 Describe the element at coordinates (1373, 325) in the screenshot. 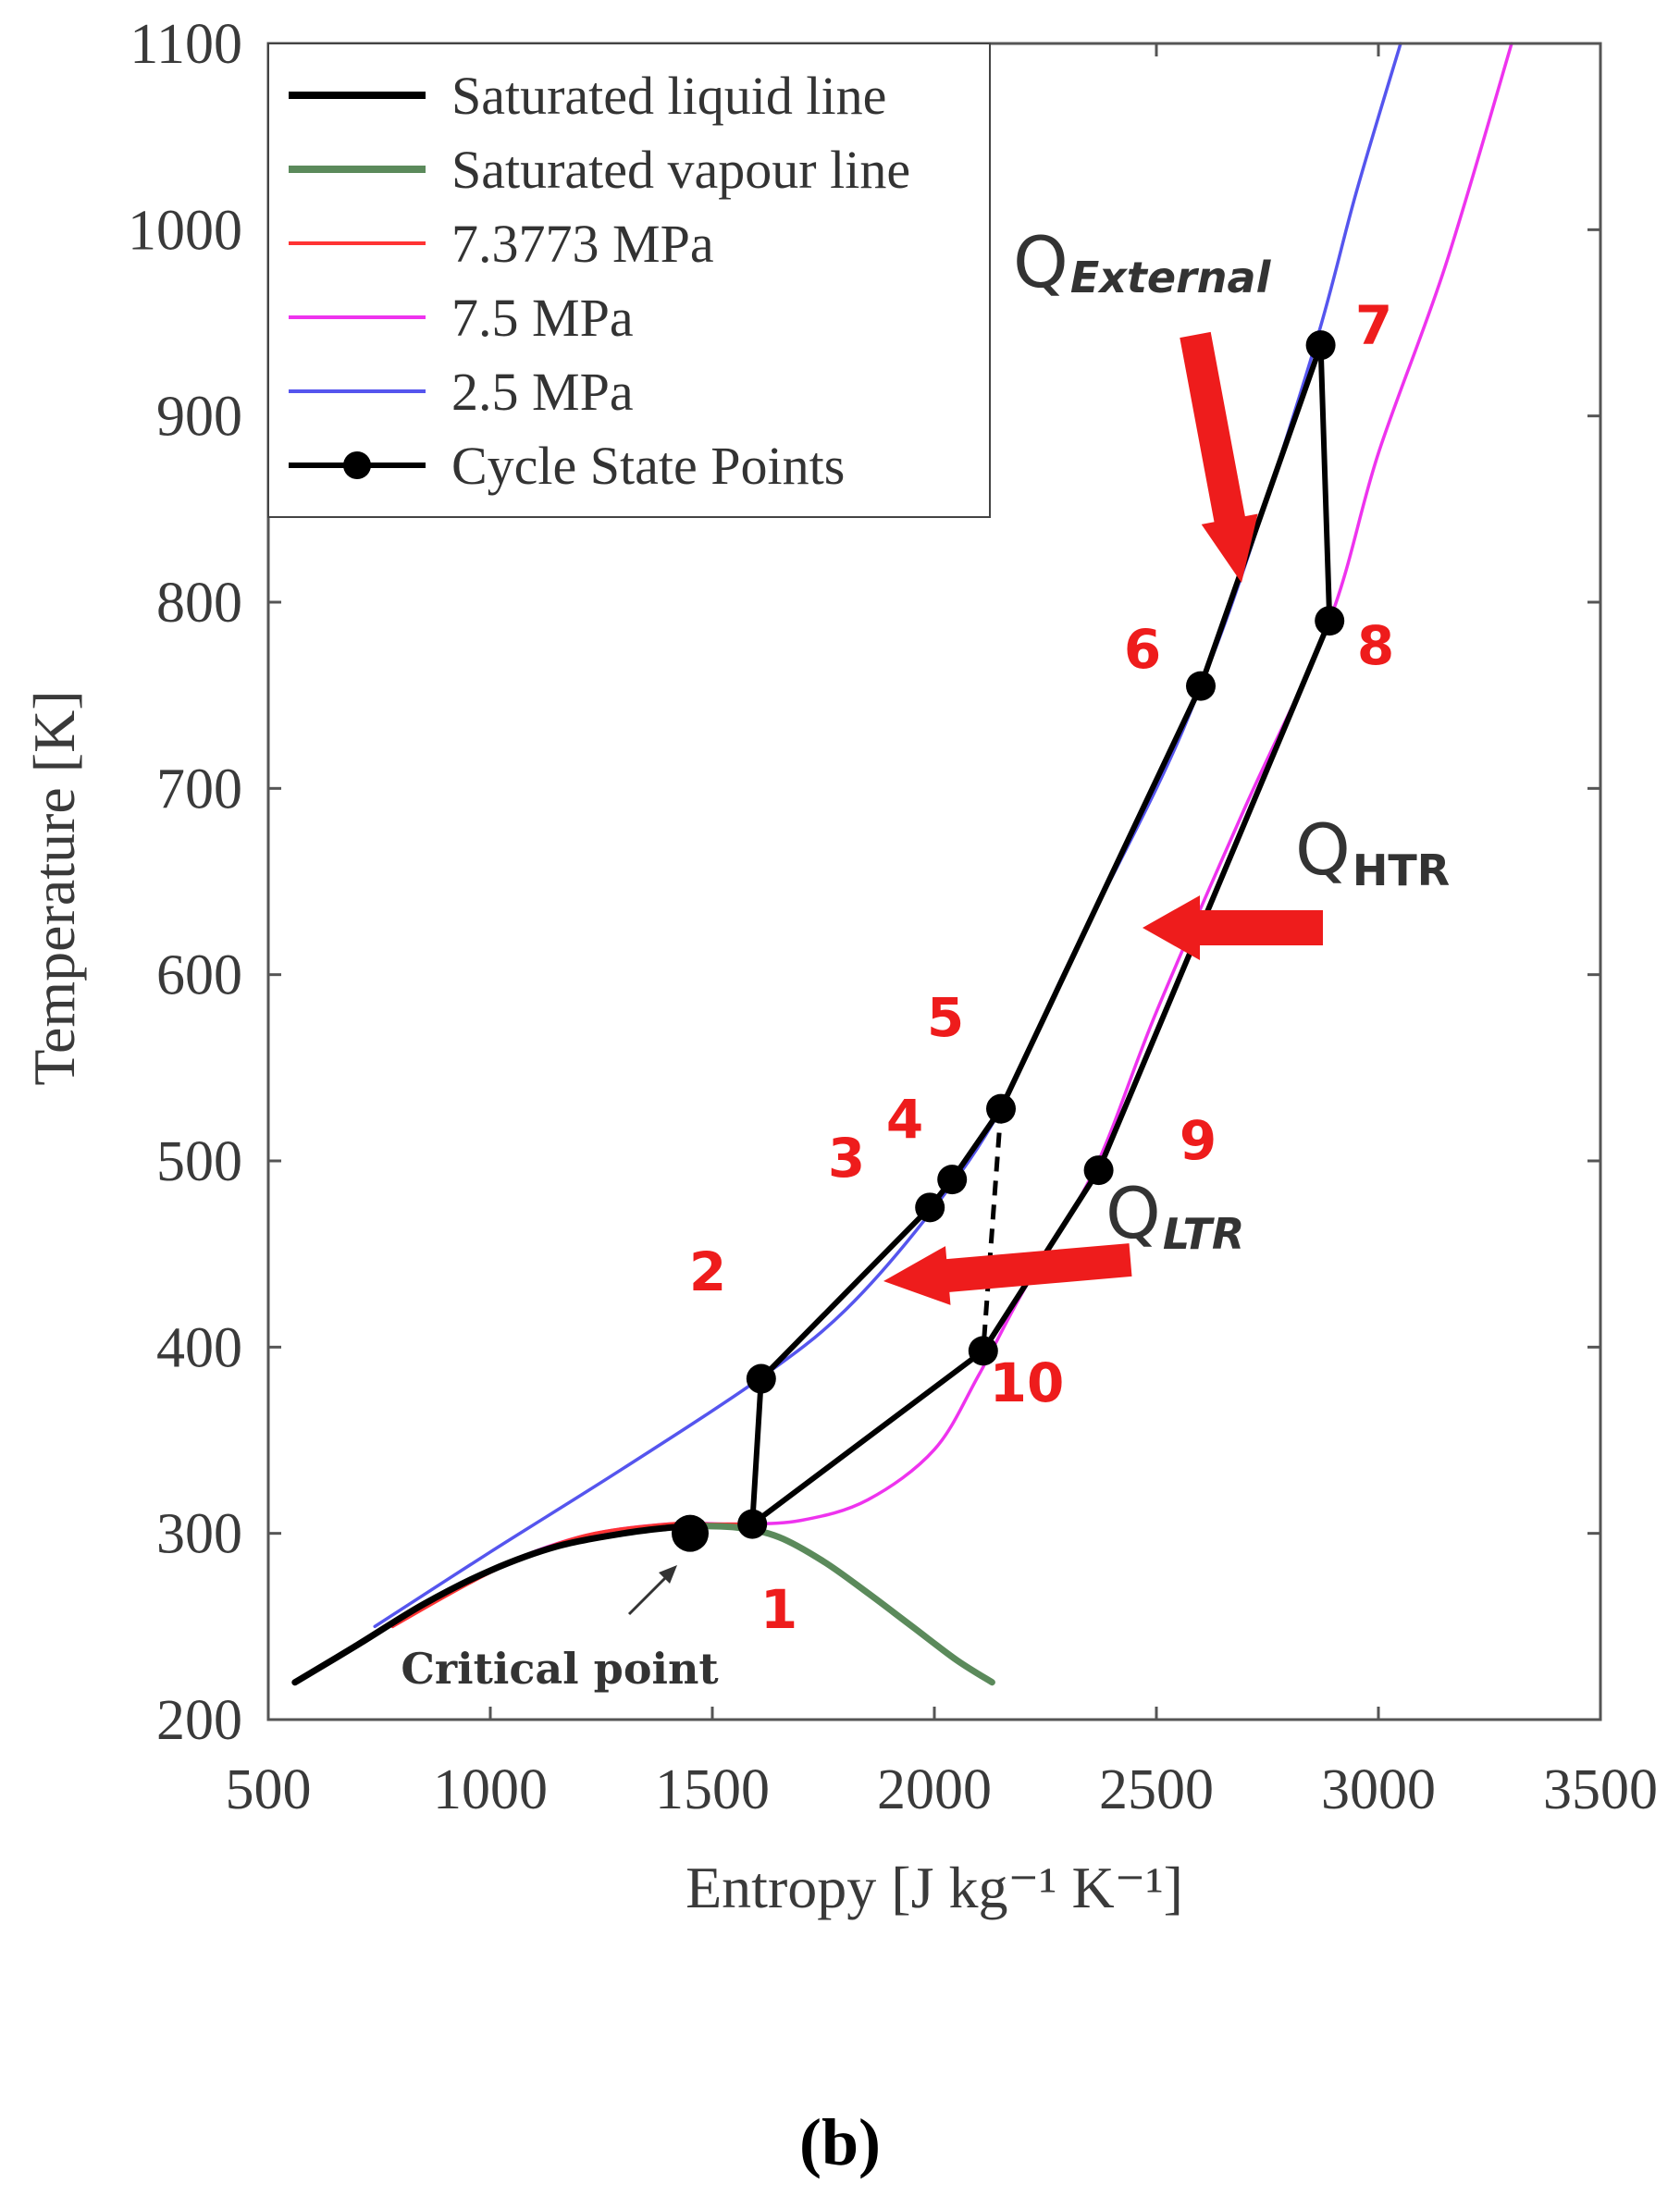

I see `state-label-7: 7` at that location.